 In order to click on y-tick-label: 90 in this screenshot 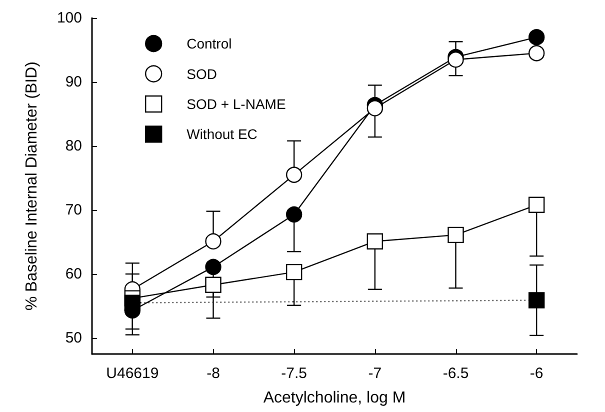, I will do `click(73, 82)`.